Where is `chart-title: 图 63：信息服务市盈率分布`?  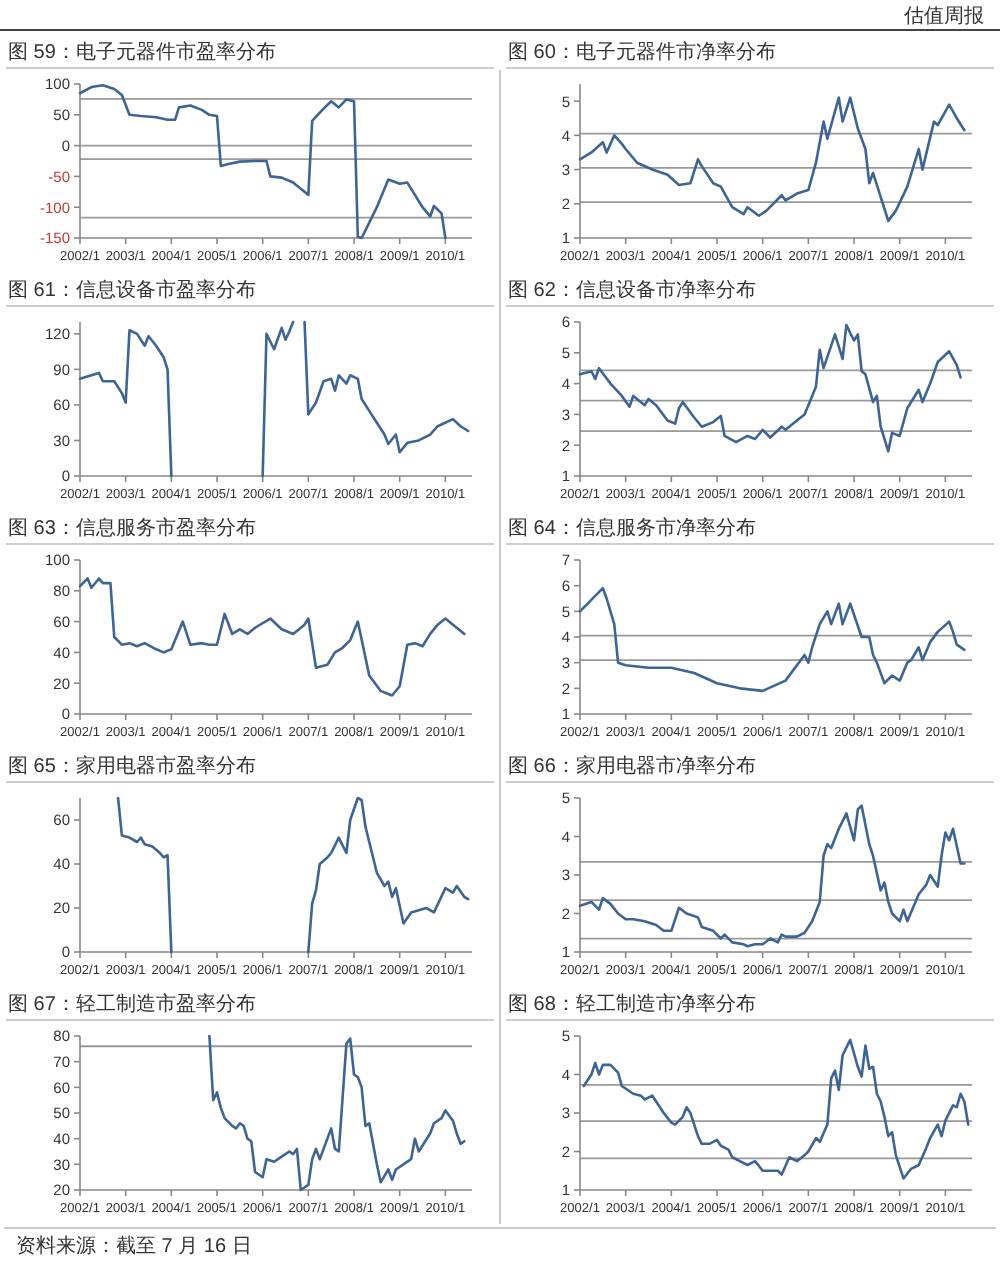
chart-title: 图 63：信息服务市盈率分布 is located at coordinates (132, 528).